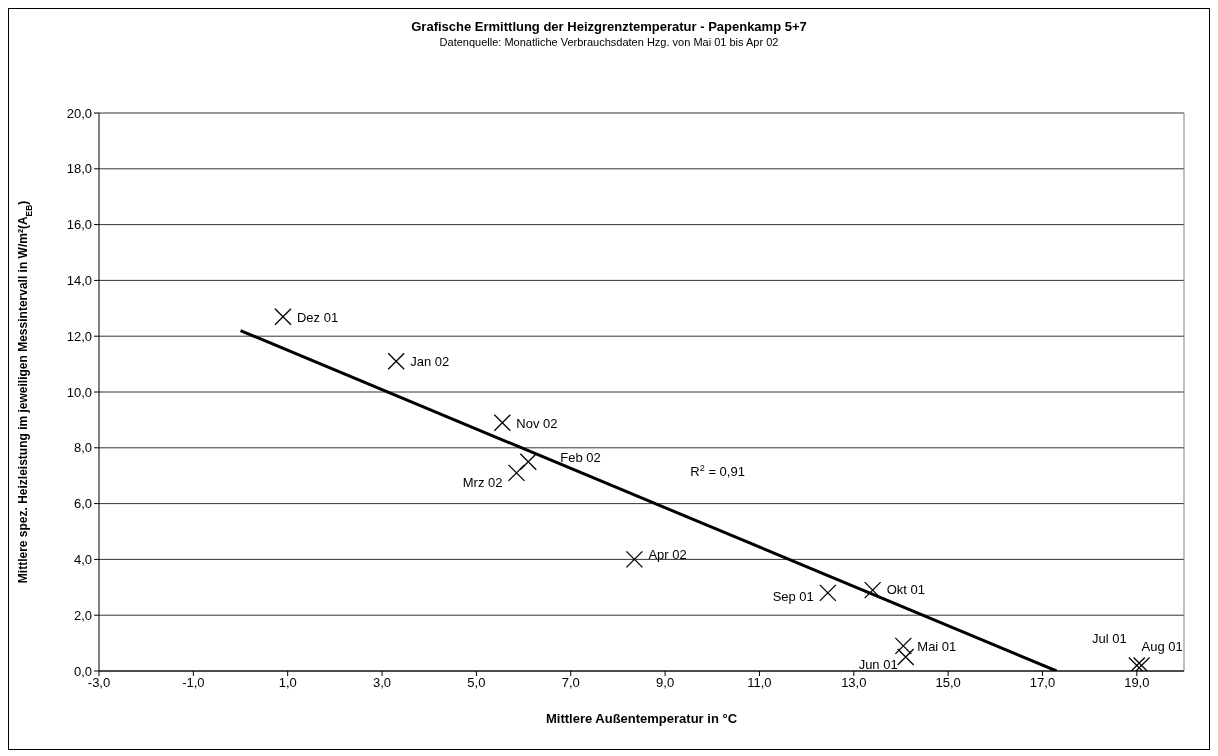 The height and width of the screenshot is (756, 1218). I want to click on x-tick-label: 7,0, so click(570, 683).